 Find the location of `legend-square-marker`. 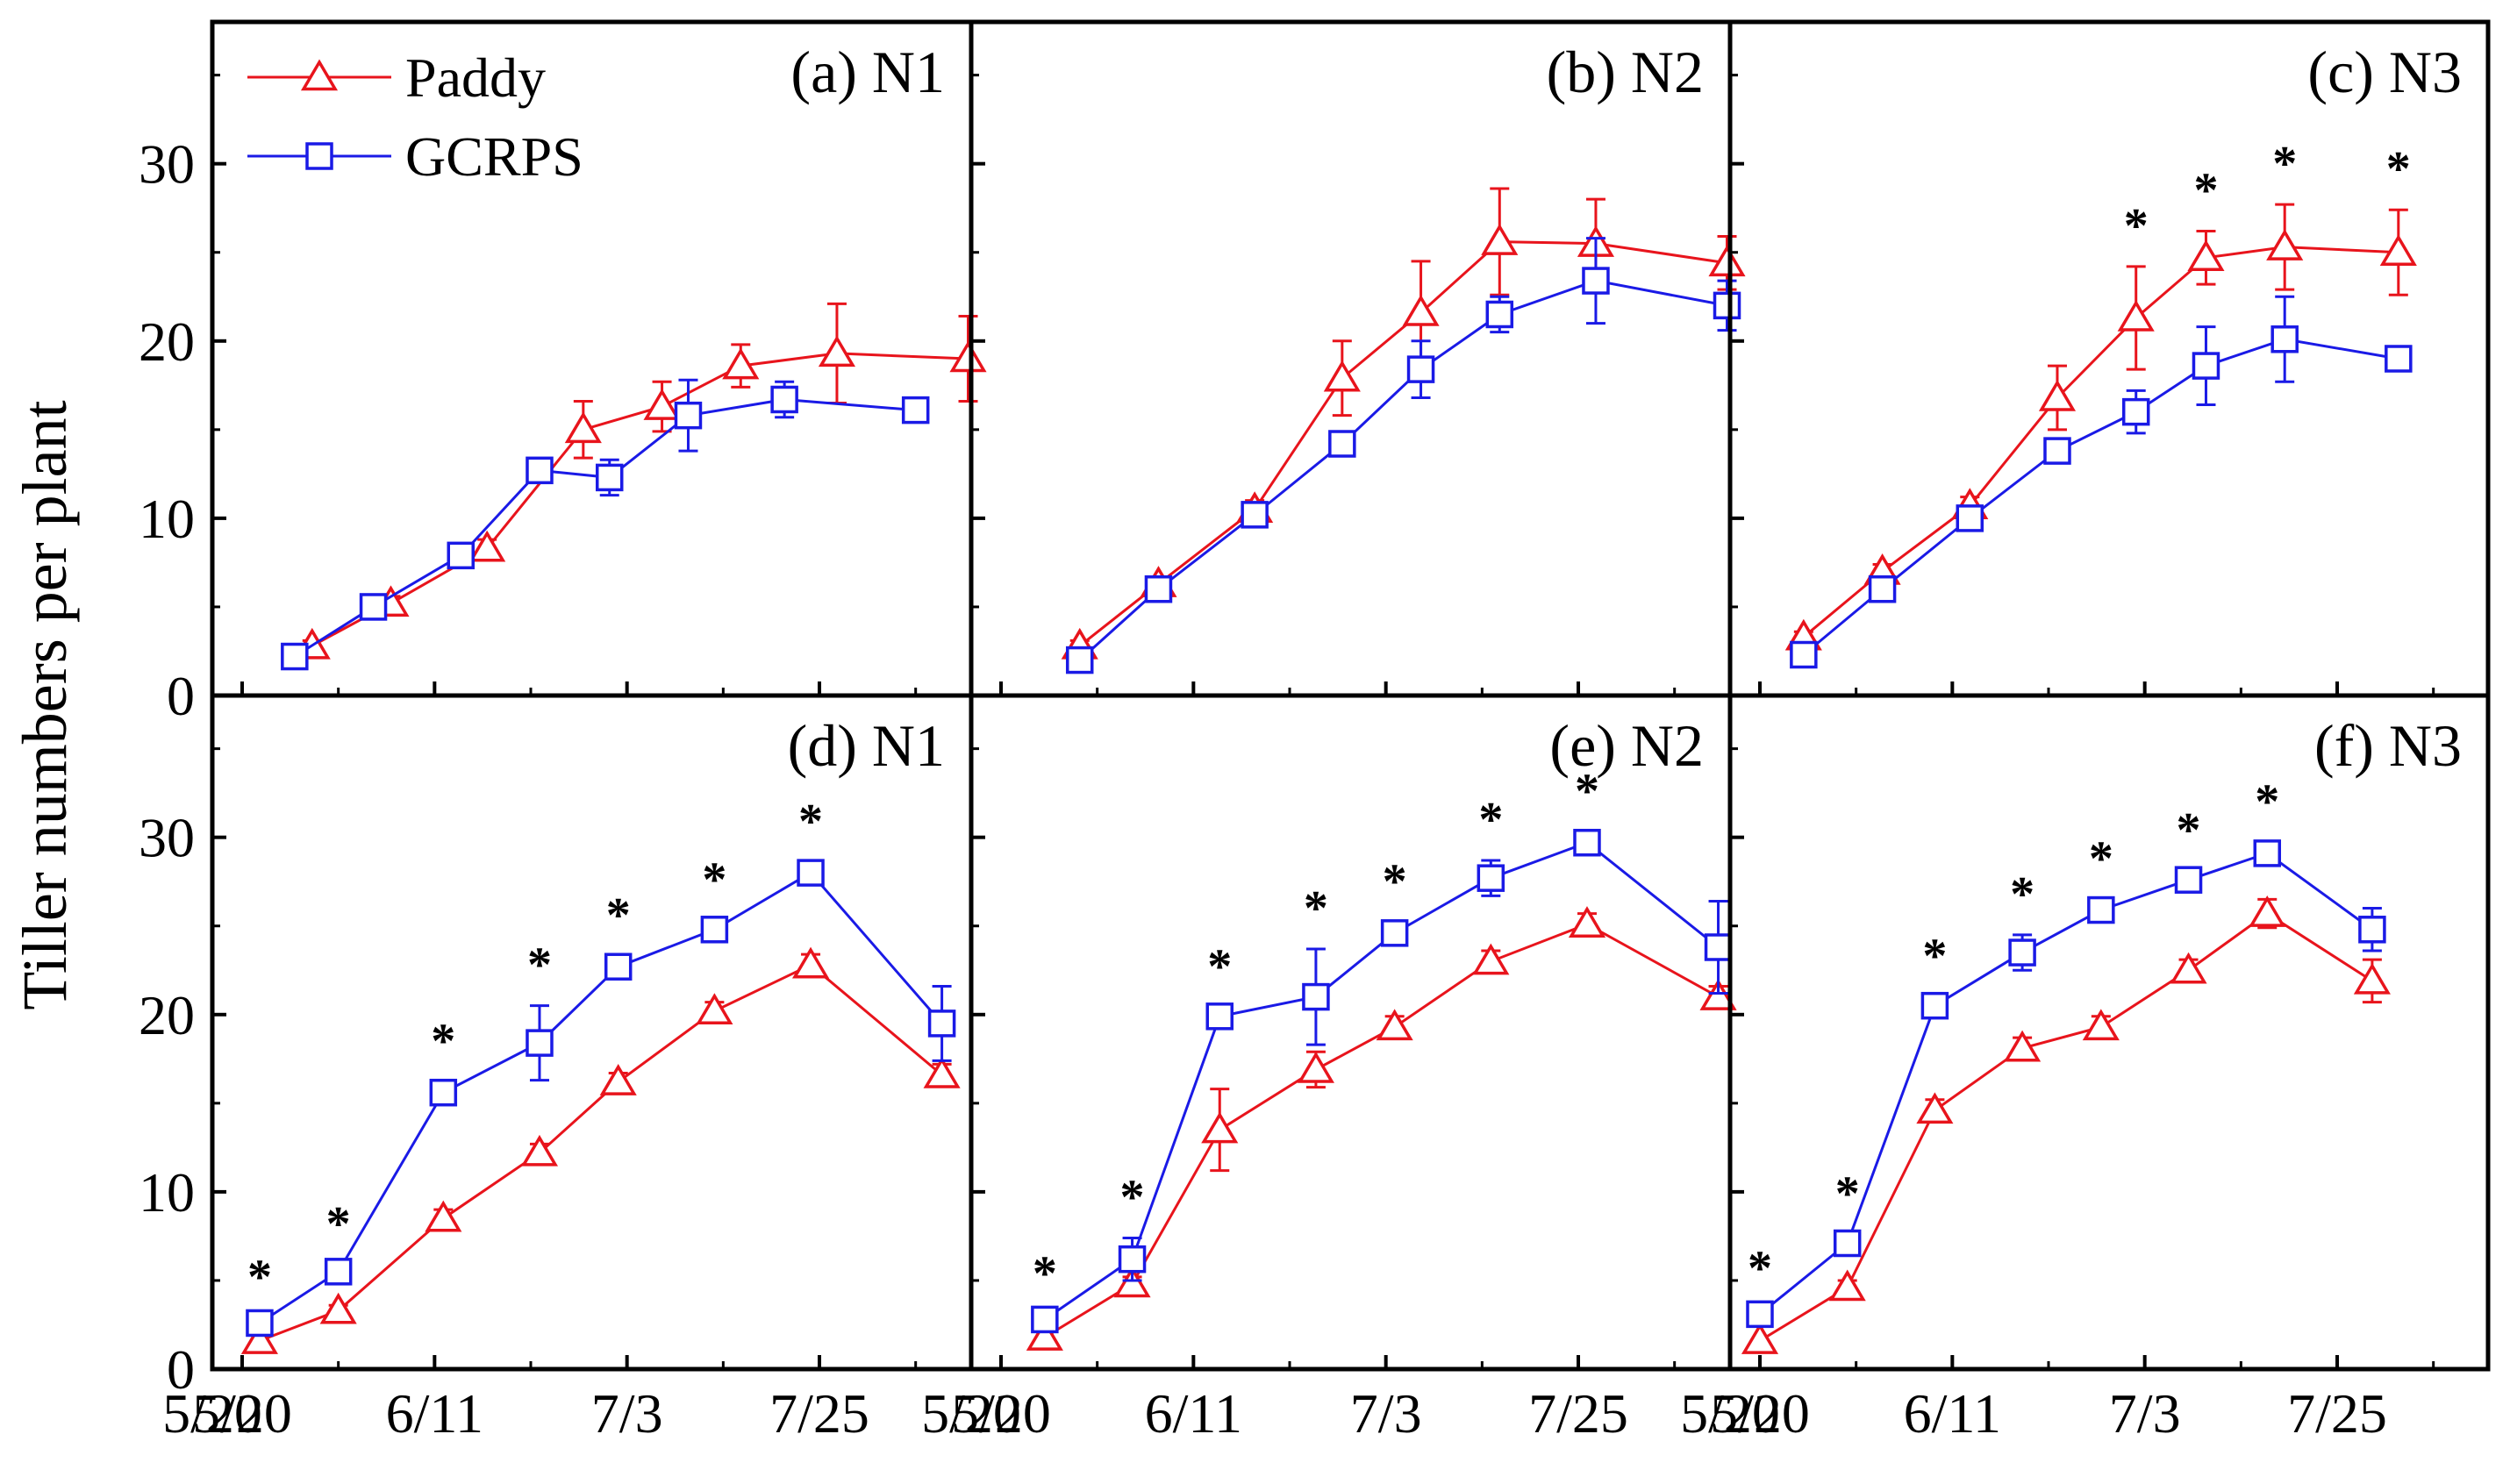

legend-square-marker is located at coordinates (319, 156).